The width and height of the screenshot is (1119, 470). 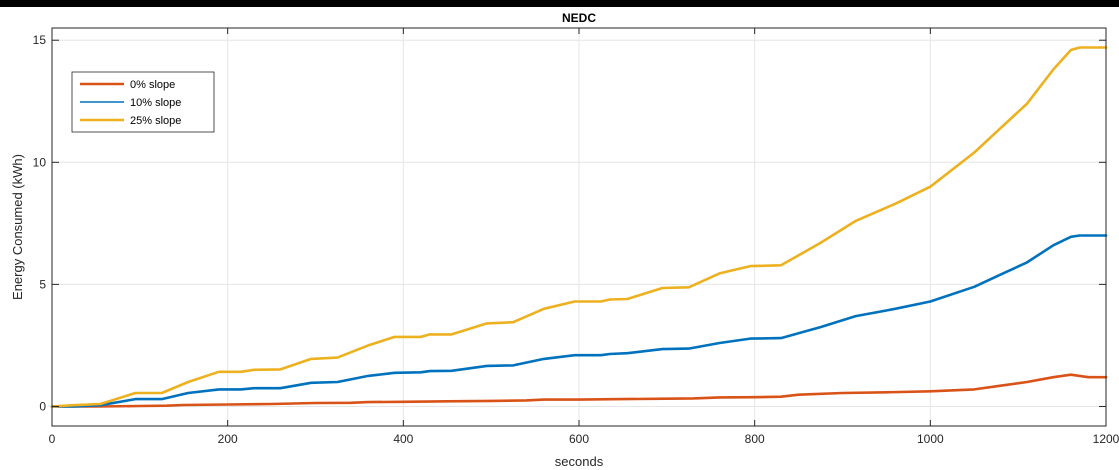 I want to click on x-tick-label: 1000, so click(x=930, y=439).